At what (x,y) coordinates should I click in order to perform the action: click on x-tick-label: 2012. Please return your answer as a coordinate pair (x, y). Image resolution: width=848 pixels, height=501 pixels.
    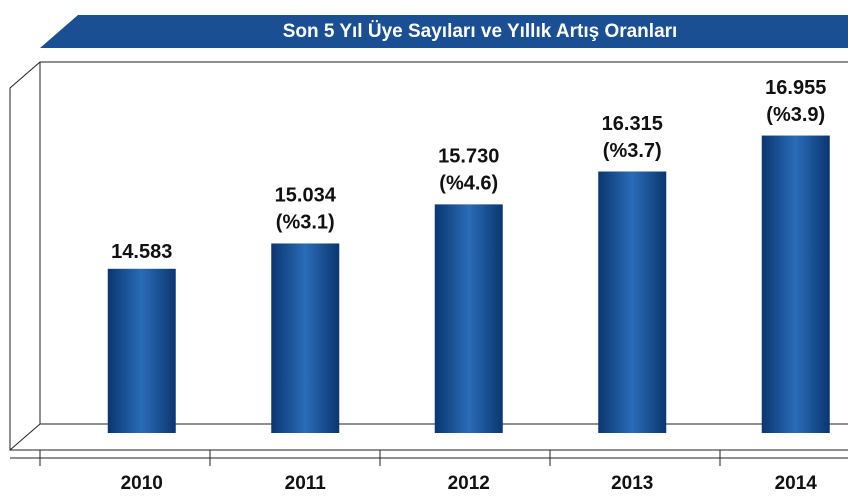
    Looking at the image, I should click on (469, 483).